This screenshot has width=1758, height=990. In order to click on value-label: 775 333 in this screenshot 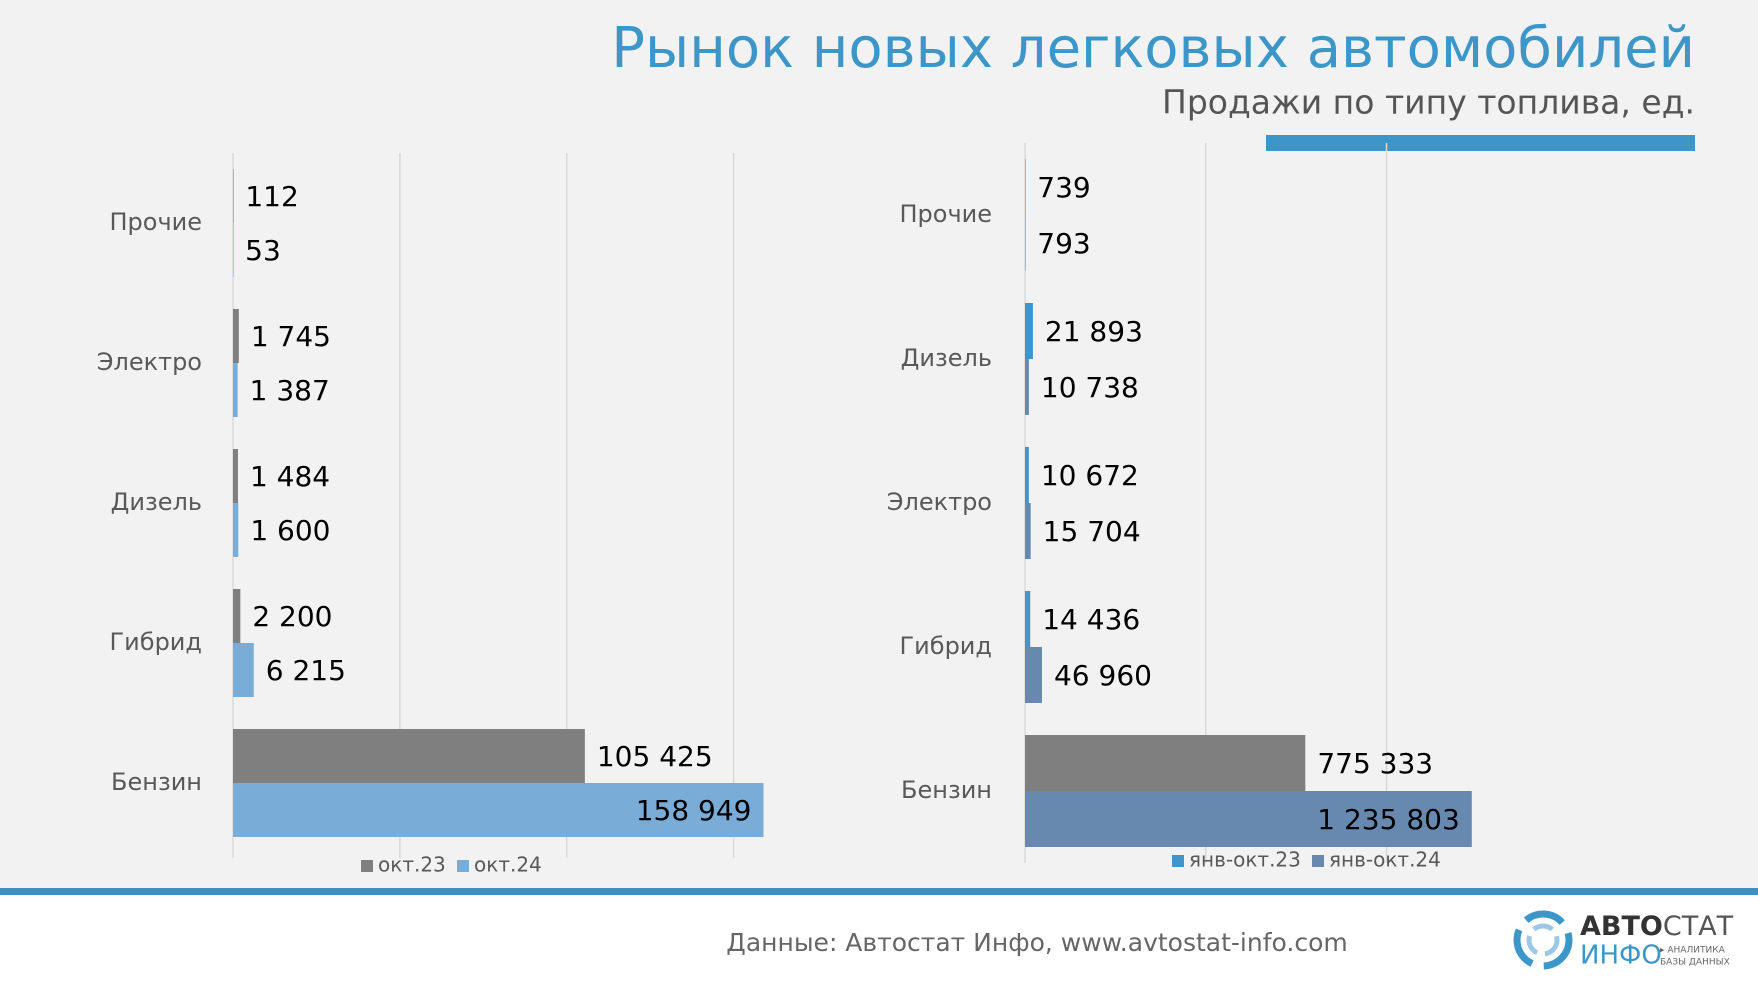, I will do `click(1375, 763)`.